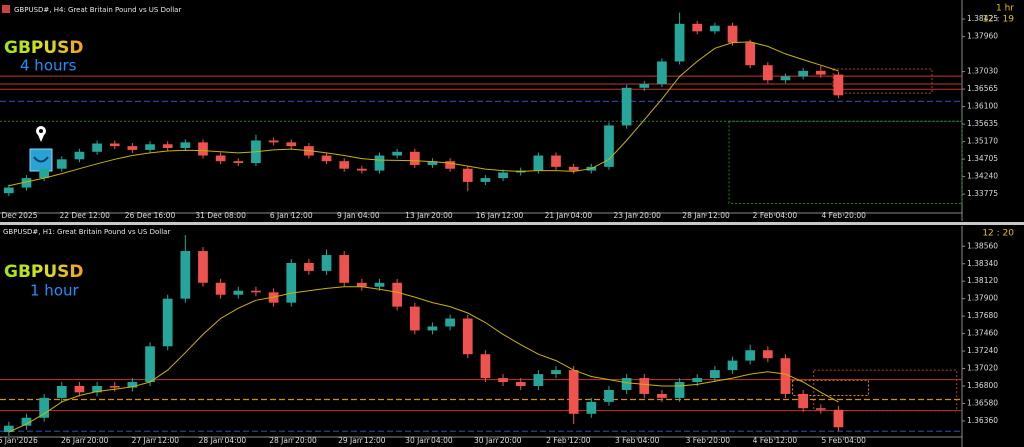 This screenshot has width=1024, height=447. What do you see at coordinates (429, 215) in the screenshot?
I see `x-tick-label: 13 Jan 20:00` at bounding box center [429, 215].